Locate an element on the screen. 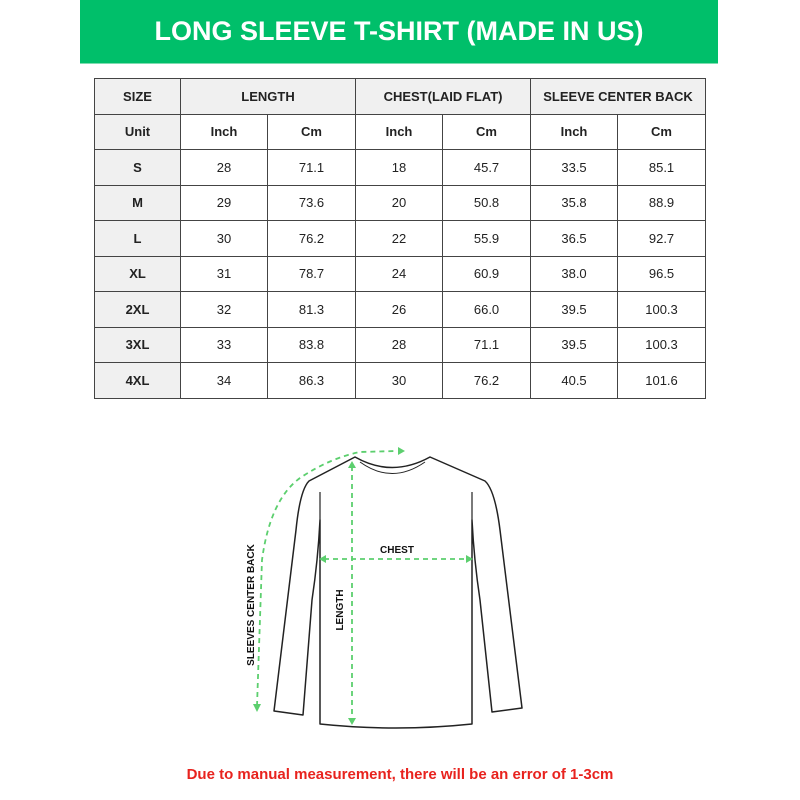 Image resolution: width=800 pixels, height=800 pixels. value-cell: 45.7 is located at coordinates (487, 167).